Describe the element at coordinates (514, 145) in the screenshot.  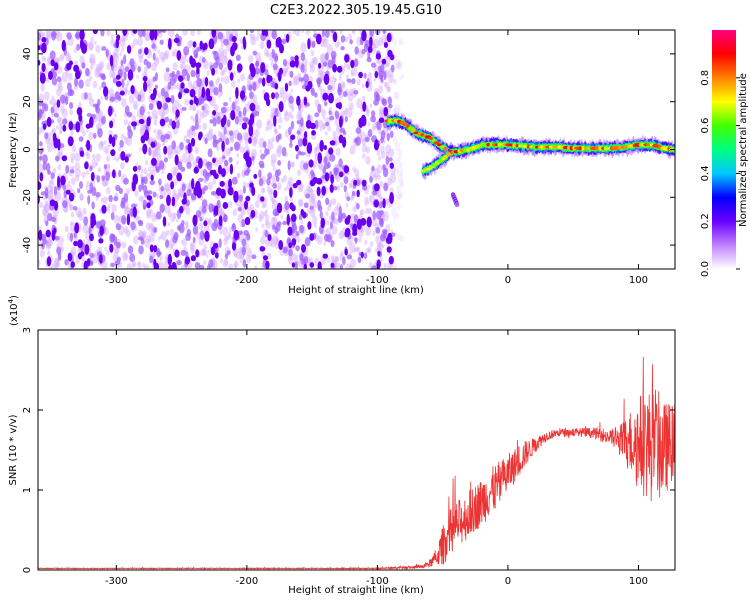
I see `spectrogram-ridge-core` at that location.